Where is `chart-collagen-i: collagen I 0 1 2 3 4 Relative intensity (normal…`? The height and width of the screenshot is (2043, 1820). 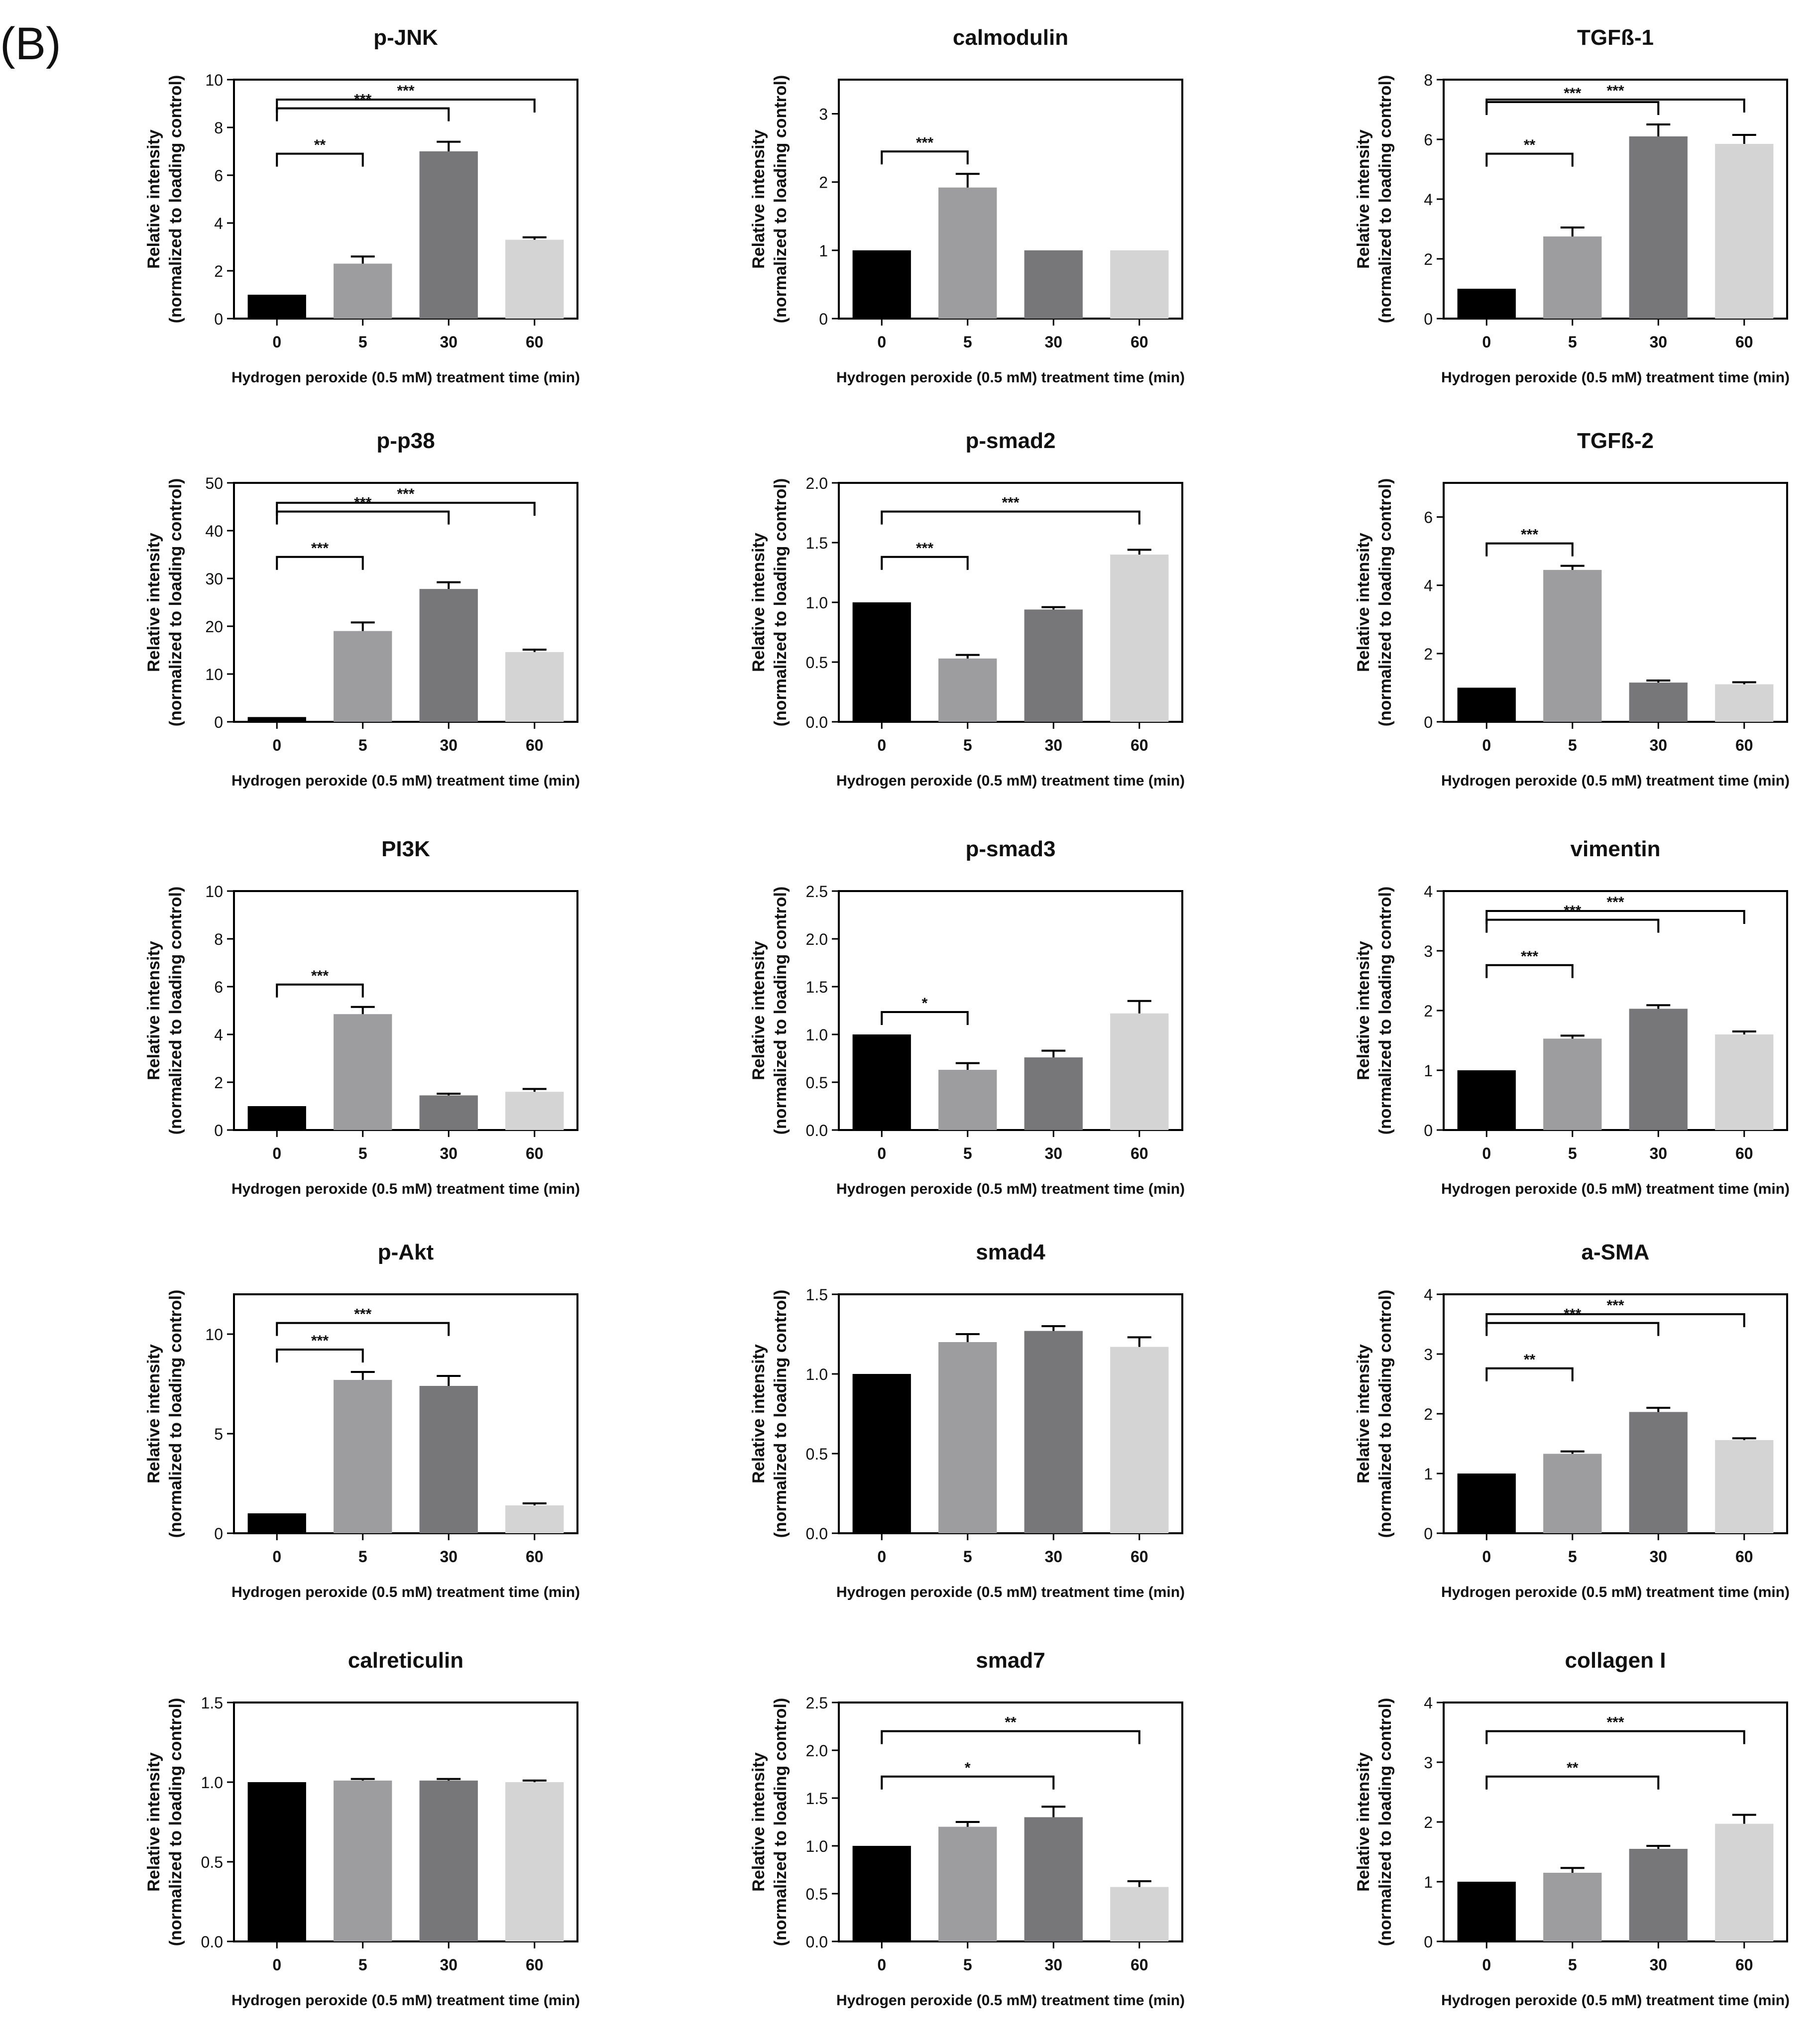 chart-collagen-i: collagen I 0 1 2 3 4 Relative intensity (normal… is located at coordinates (1572, 1829).